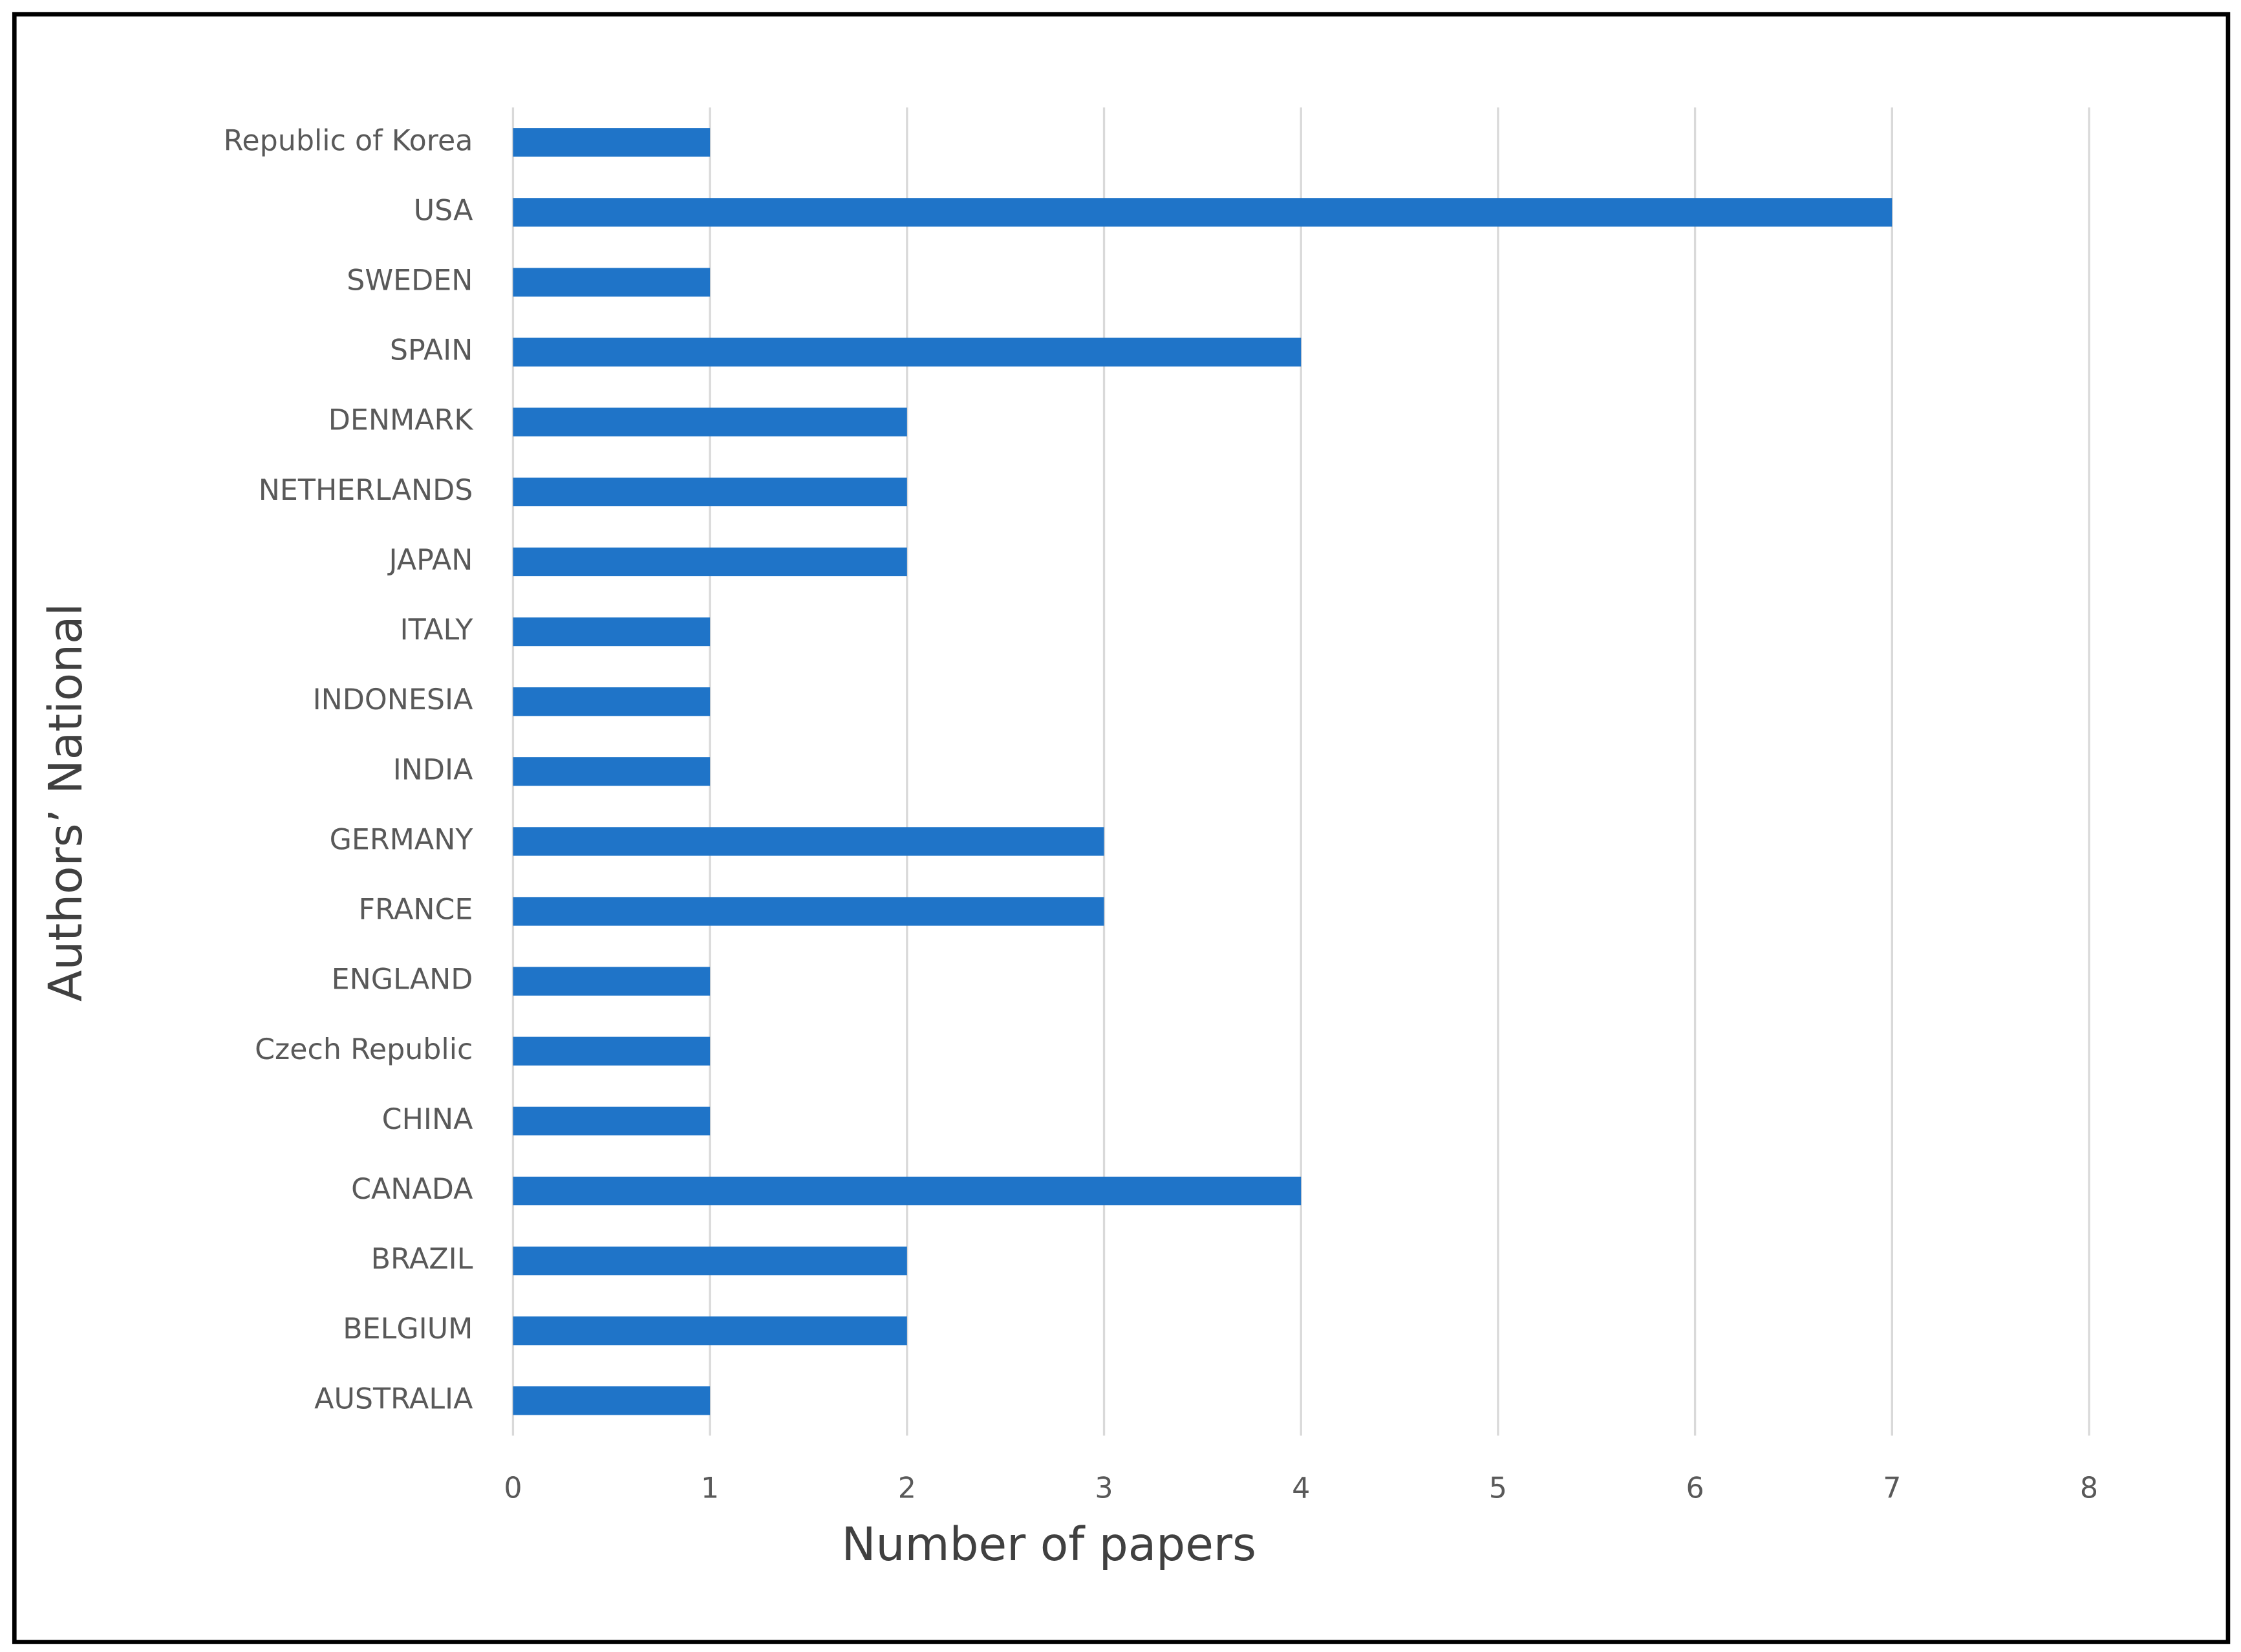 The height and width of the screenshot is (1652, 2241). I want to click on y-tick-label: JAPAN, so click(430, 560).